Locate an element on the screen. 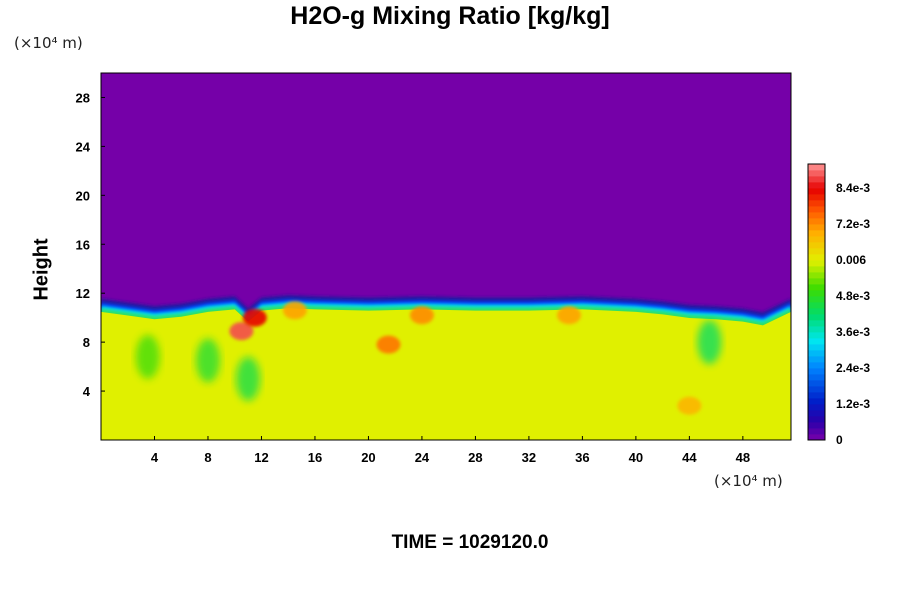 Image resolution: width=900 pixels, height=600 pixels. colorbar-tick-label: 1.2e-3 is located at coordinates (853, 404).